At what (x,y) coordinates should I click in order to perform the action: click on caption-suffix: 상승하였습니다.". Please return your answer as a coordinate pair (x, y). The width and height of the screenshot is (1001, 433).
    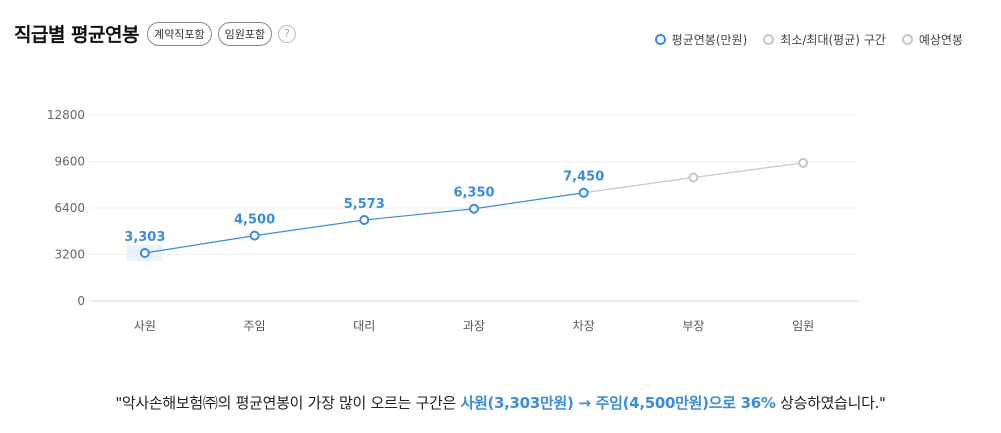
    Looking at the image, I should click on (830, 403).